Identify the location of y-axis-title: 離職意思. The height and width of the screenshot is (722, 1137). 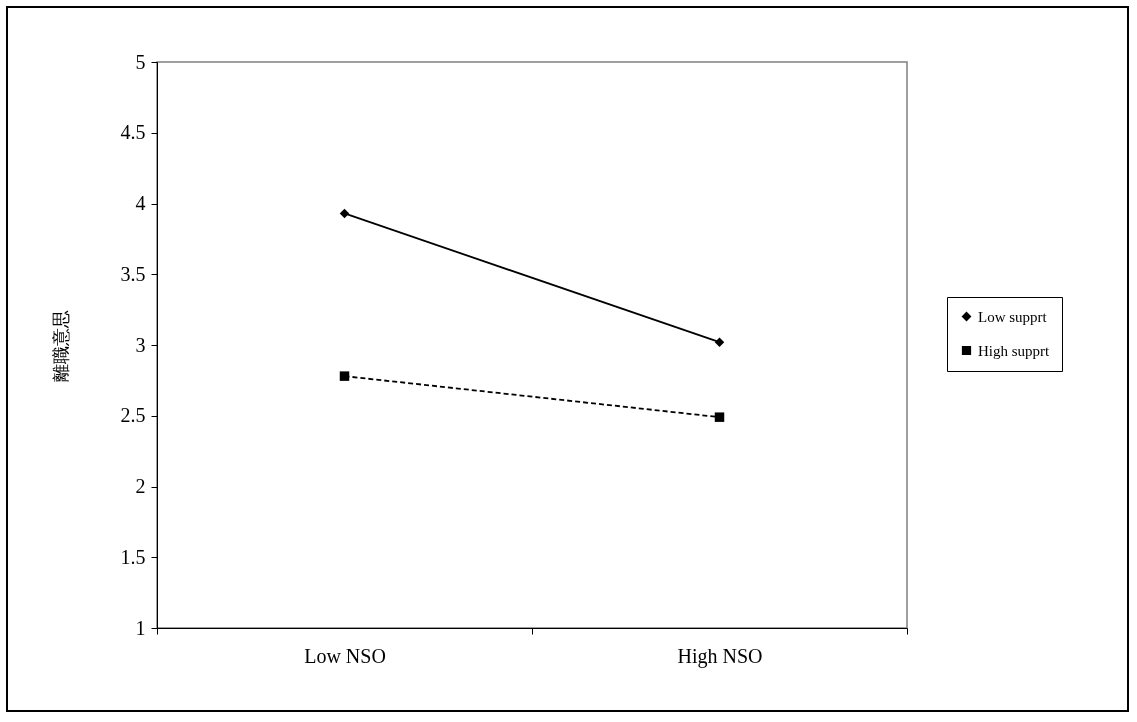
(60, 345).